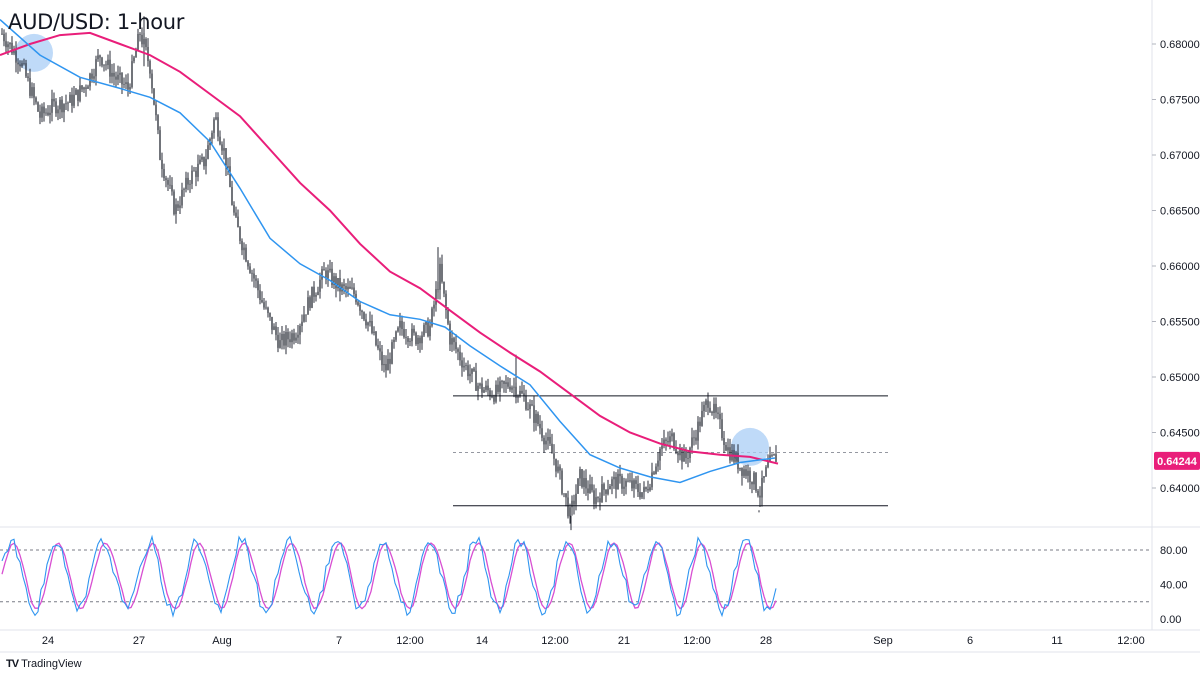 The width and height of the screenshot is (1200, 675). What do you see at coordinates (594, 580) in the screenshot?
I see `stochastic-pane: 80.00 40.00 0.00` at bounding box center [594, 580].